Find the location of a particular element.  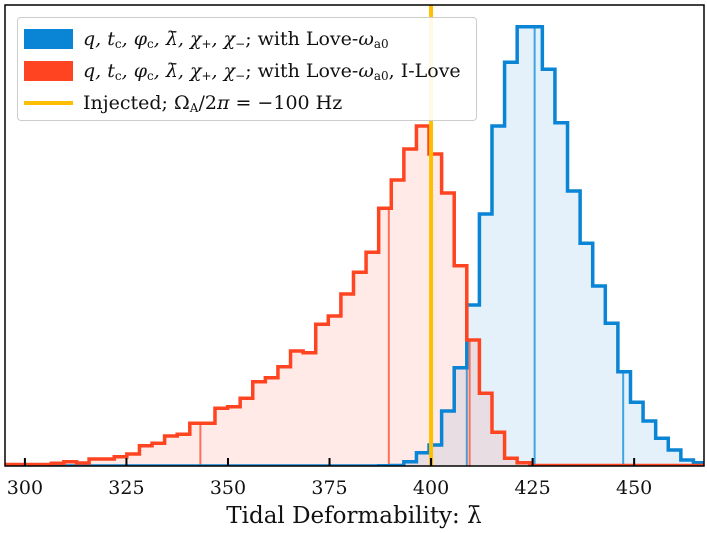

x-tick-label: 450 is located at coordinates (634, 488).